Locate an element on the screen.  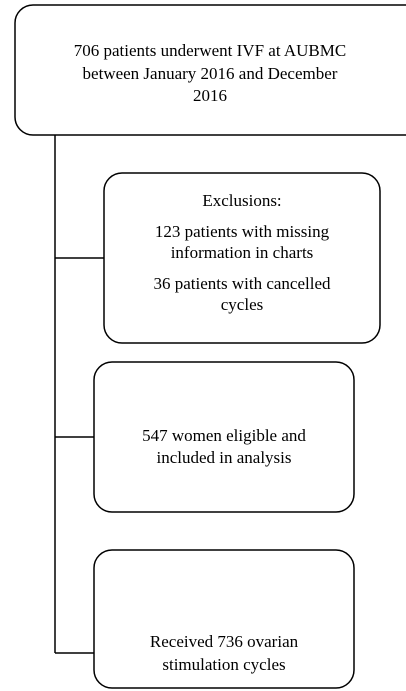
node-text: included in analysis is located at coordinates (223, 457).